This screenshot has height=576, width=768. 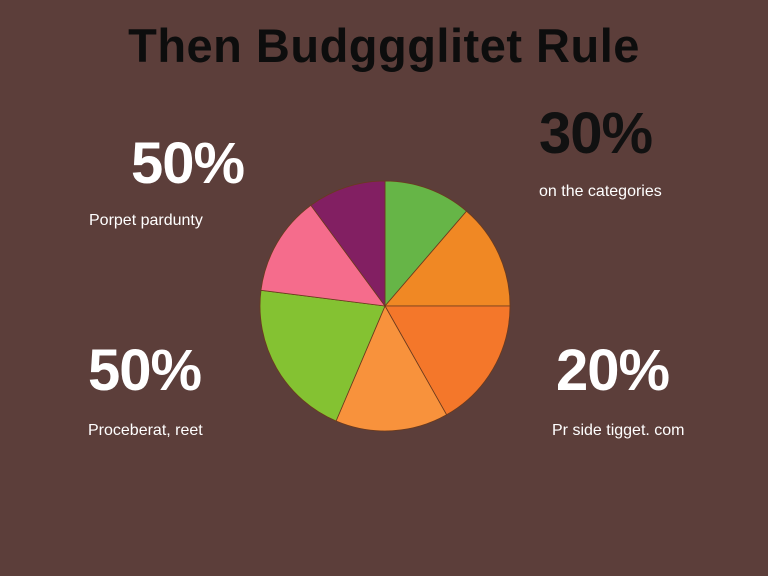 What do you see at coordinates (146, 220) in the screenshot?
I see `annotation-top-left-caption: Porpet pardunty` at bounding box center [146, 220].